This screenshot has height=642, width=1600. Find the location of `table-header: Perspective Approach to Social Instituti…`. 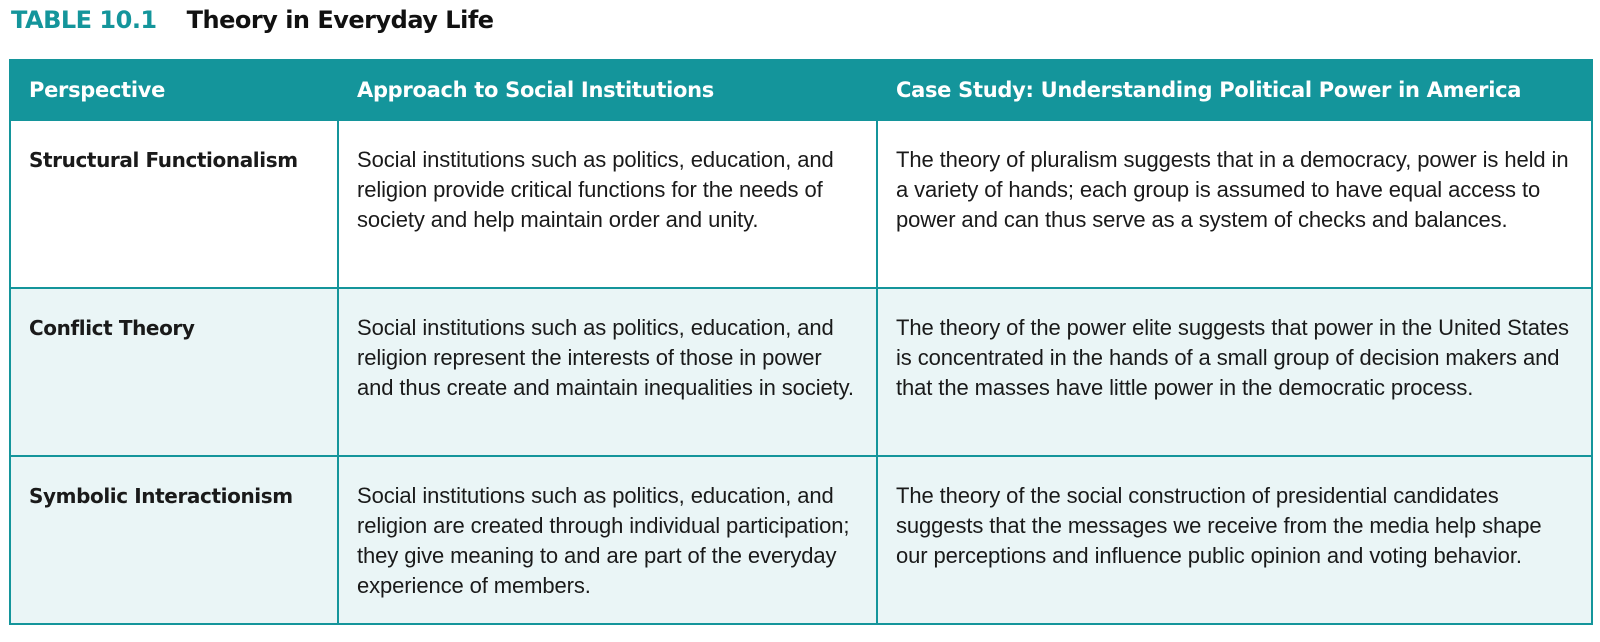

table-header: Perspective Approach to Social Instituti… is located at coordinates (801, 90).